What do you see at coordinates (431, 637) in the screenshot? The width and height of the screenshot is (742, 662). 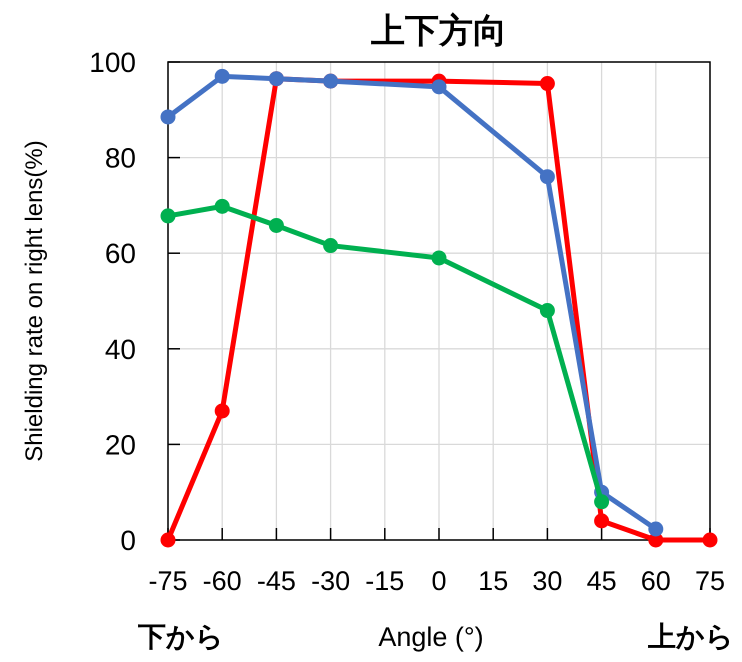 I see `x-axis-title: Angle (°)` at bounding box center [431, 637].